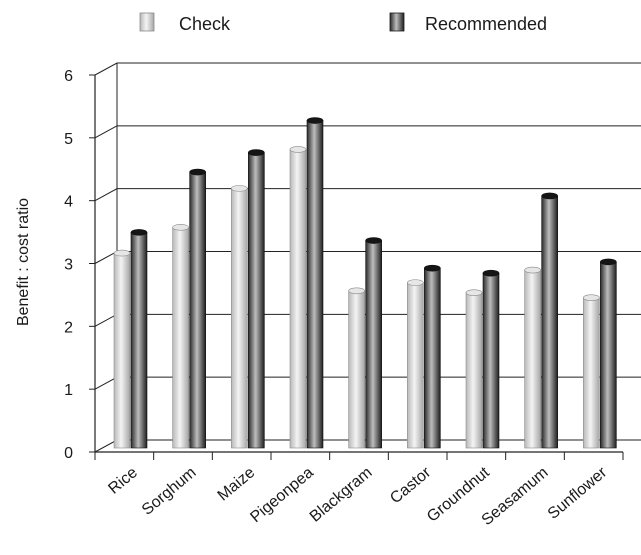 Image resolution: width=641 pixels, height=555 pixels. Describe the element at coordinates (68, 139) in the screenshot. I see `y-tick-label: 5` at that location.